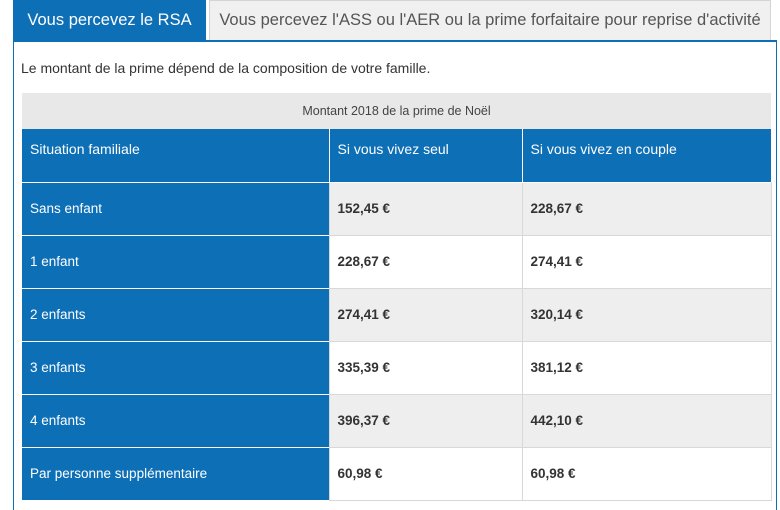 Image resolution: width=780 pixels, height=510 pixels. What do you see at coordinates (175, 367) in the screenshot?
I see `row-label: 3 enfants` at bounding box center [175, 367].